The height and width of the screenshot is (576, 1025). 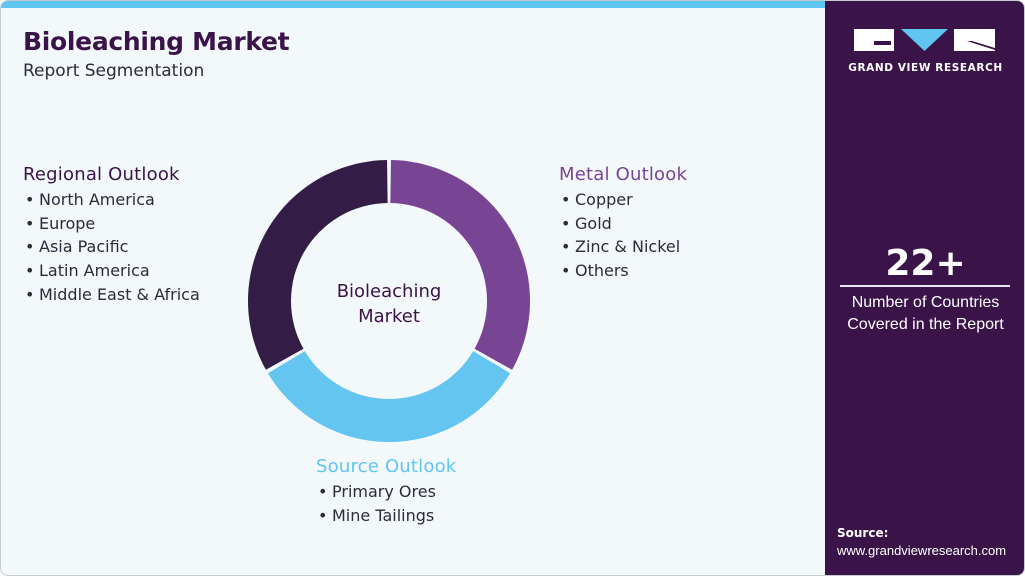 I want to click on donut-segment-source-outlook, so click(x=389, y=396).